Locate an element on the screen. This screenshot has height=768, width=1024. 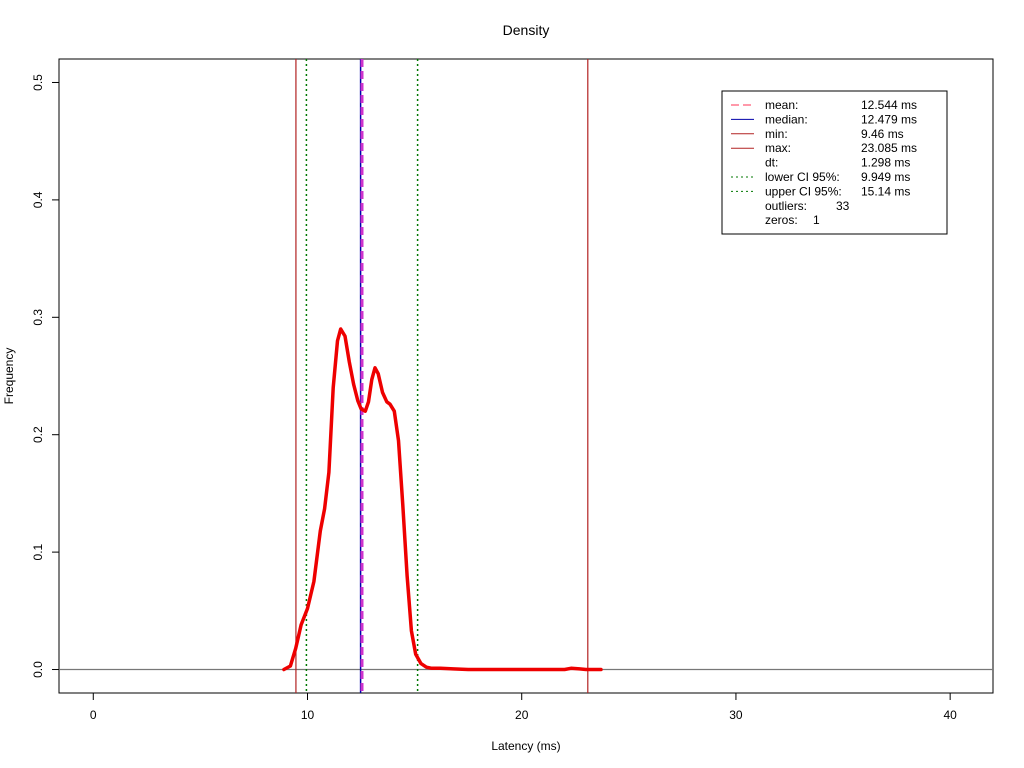
legend-value: 12.479 ms is located at coordinates (889, 119).